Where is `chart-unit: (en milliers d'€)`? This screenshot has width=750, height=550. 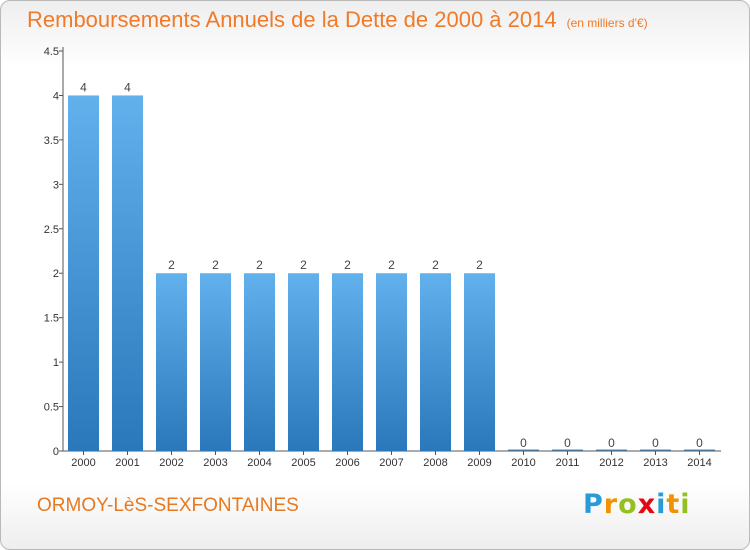 chart-unit: (en milliers d'€) is located at coordinates (607, 23).